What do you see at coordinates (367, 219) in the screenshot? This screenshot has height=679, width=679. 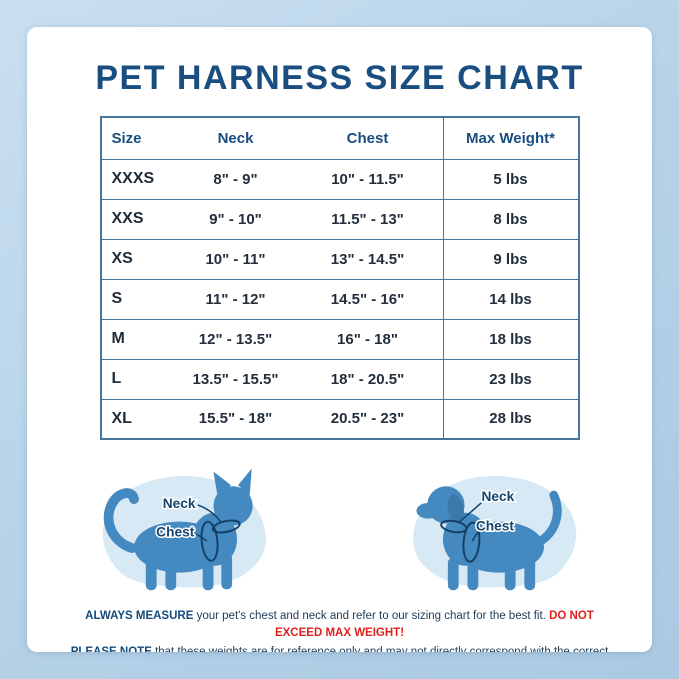 I see `chest-cell: 11.5" - 13"` at bounding box center [367, 219].